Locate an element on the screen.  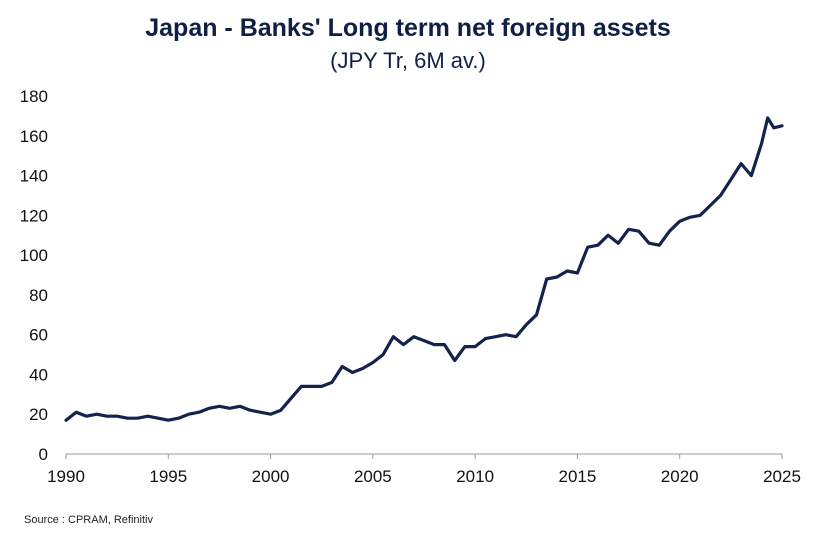
y-tick-label: 160 is located at coordinates (34, 136).